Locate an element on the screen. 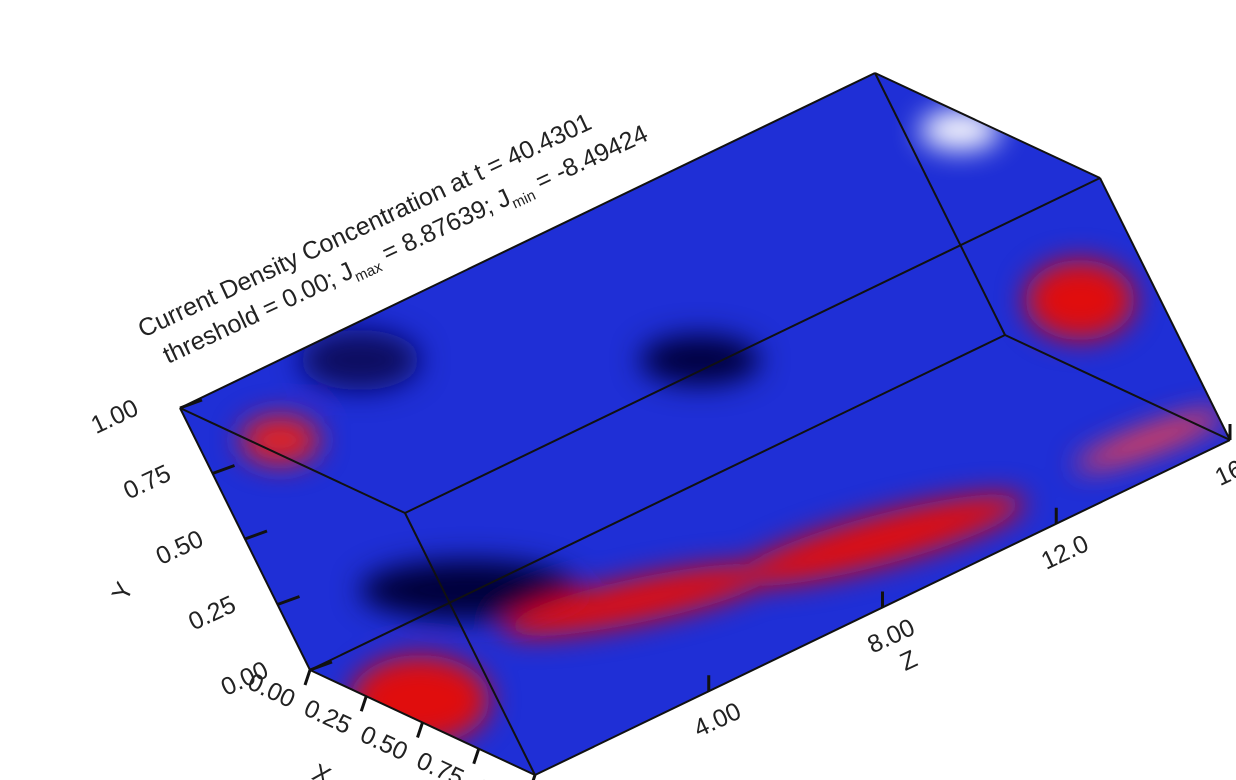  y-tick-label: 0.75 is located at coordinates (147, 482).